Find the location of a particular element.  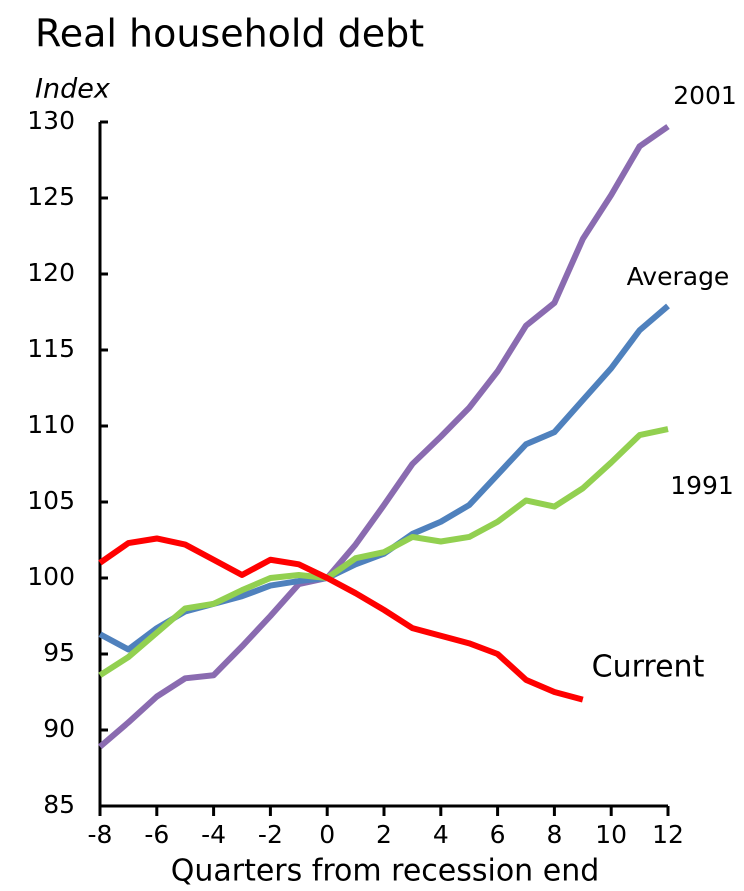

x-tick-label: 4 is located at coordinates (441, 834).